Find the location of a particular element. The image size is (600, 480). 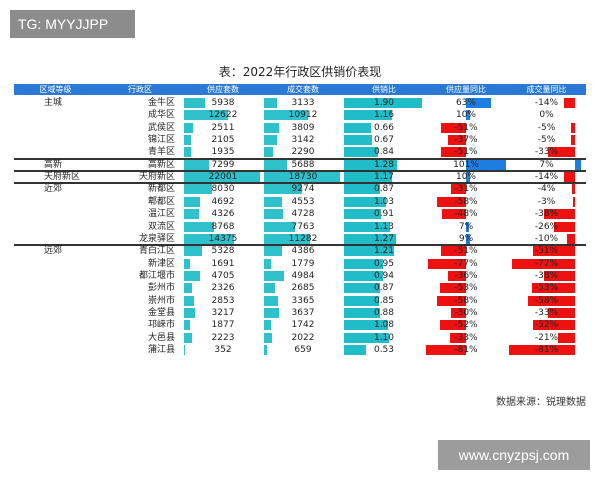

supply-yoy-value: 101% is located at coordinates (466, 164).